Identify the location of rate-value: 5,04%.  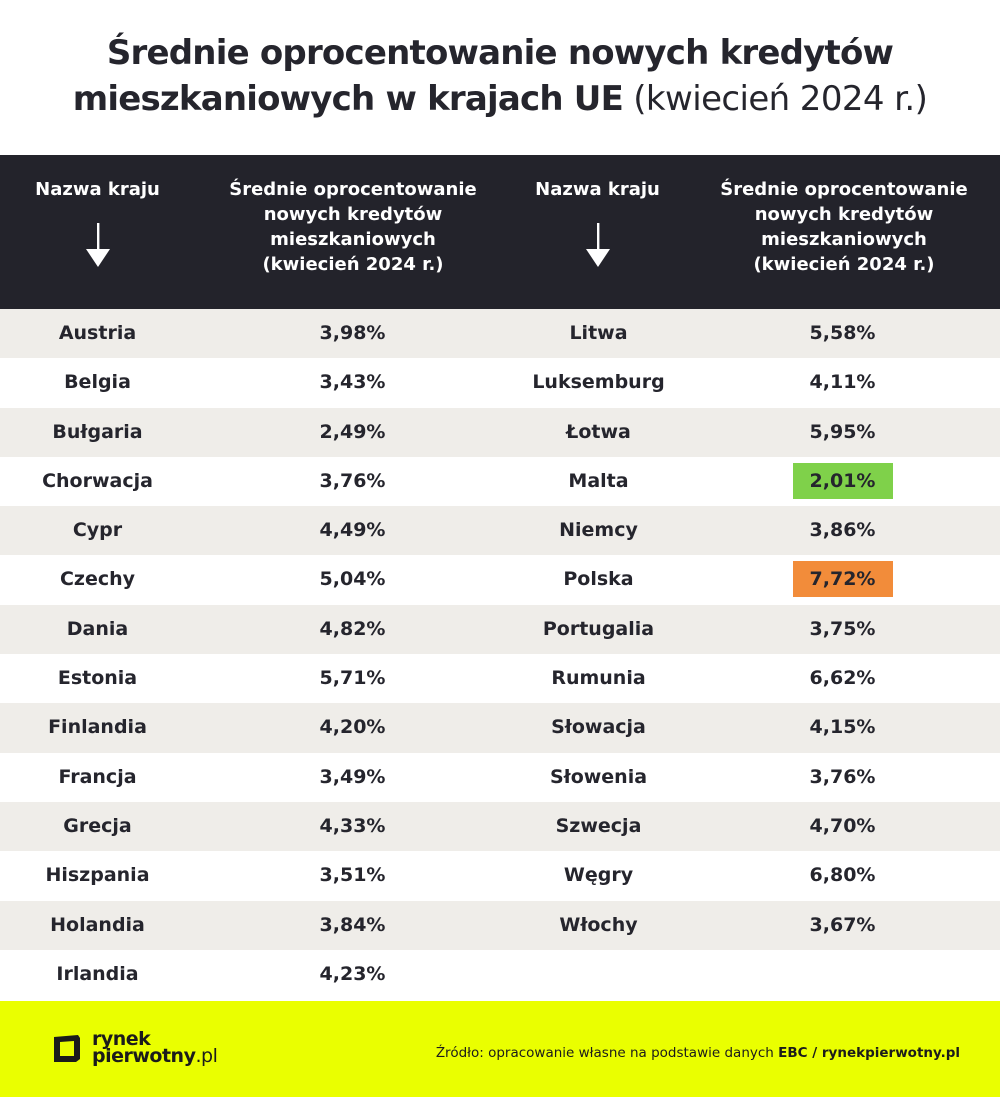
(352, 579).